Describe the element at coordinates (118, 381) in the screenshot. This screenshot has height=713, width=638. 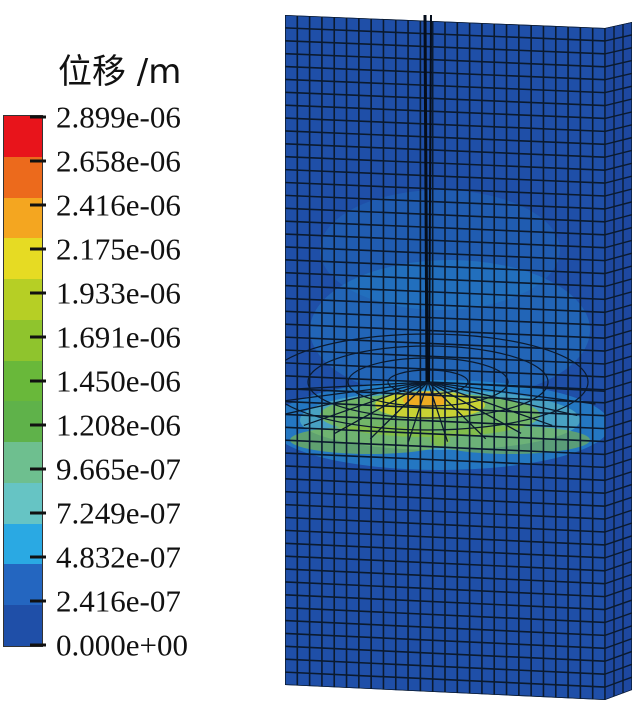
I see `legend-tick-label: 1.450e-06` at that location.